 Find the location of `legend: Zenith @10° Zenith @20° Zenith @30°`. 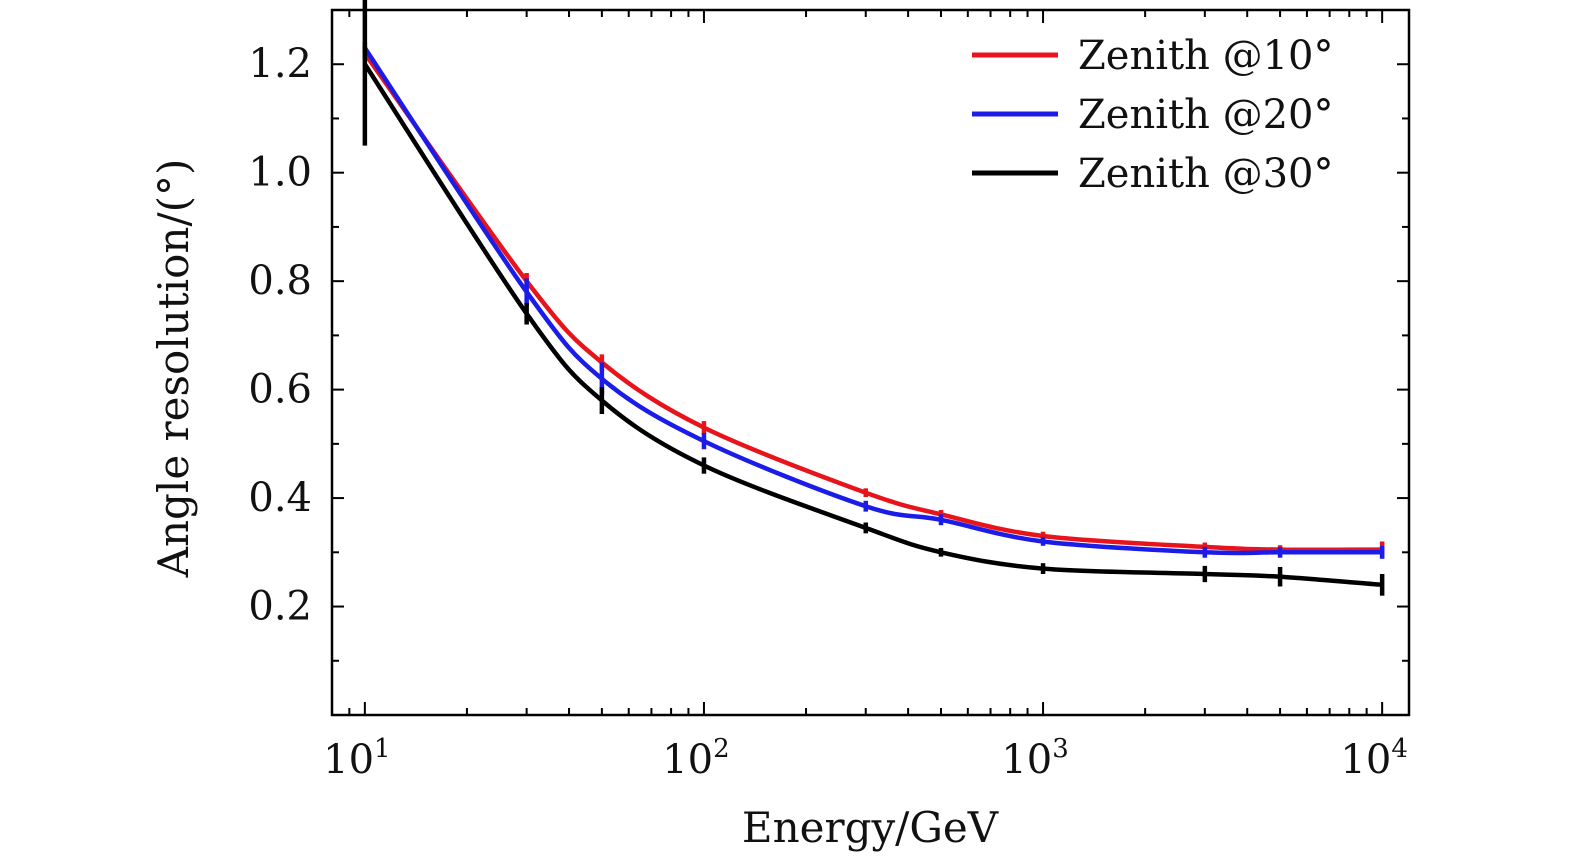

legend: Zenith @10° Zenith @20° Zenith @30° is located at coordinates (1152, 115).